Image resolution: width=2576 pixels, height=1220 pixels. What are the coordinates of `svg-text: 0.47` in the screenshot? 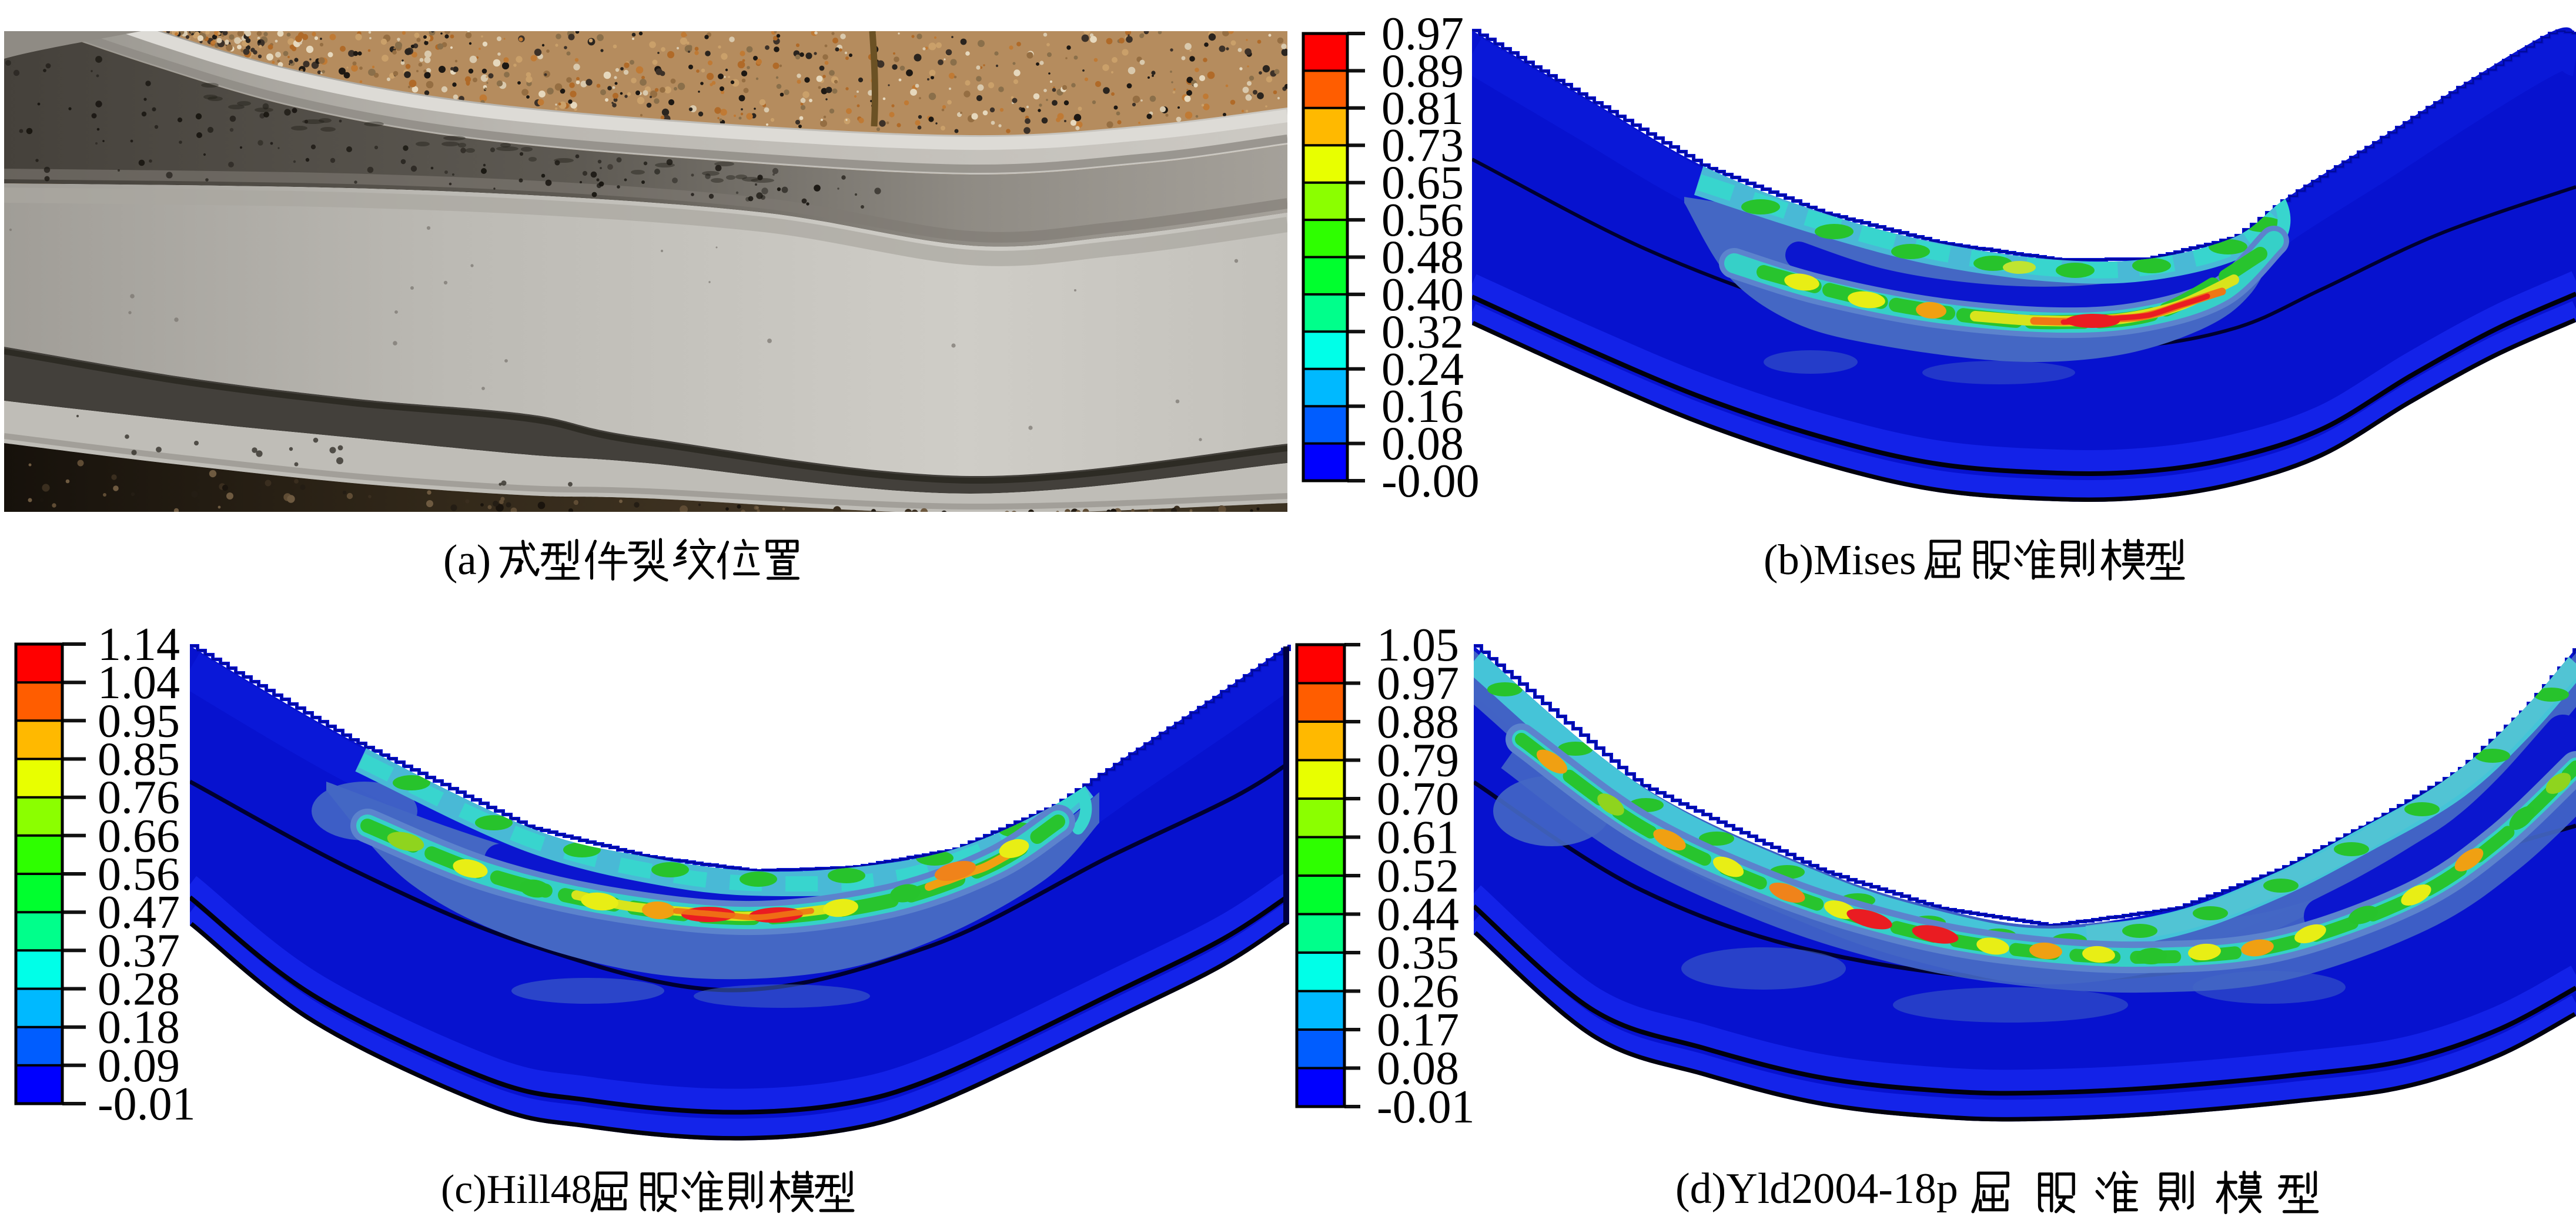 It's located at (139, 913).